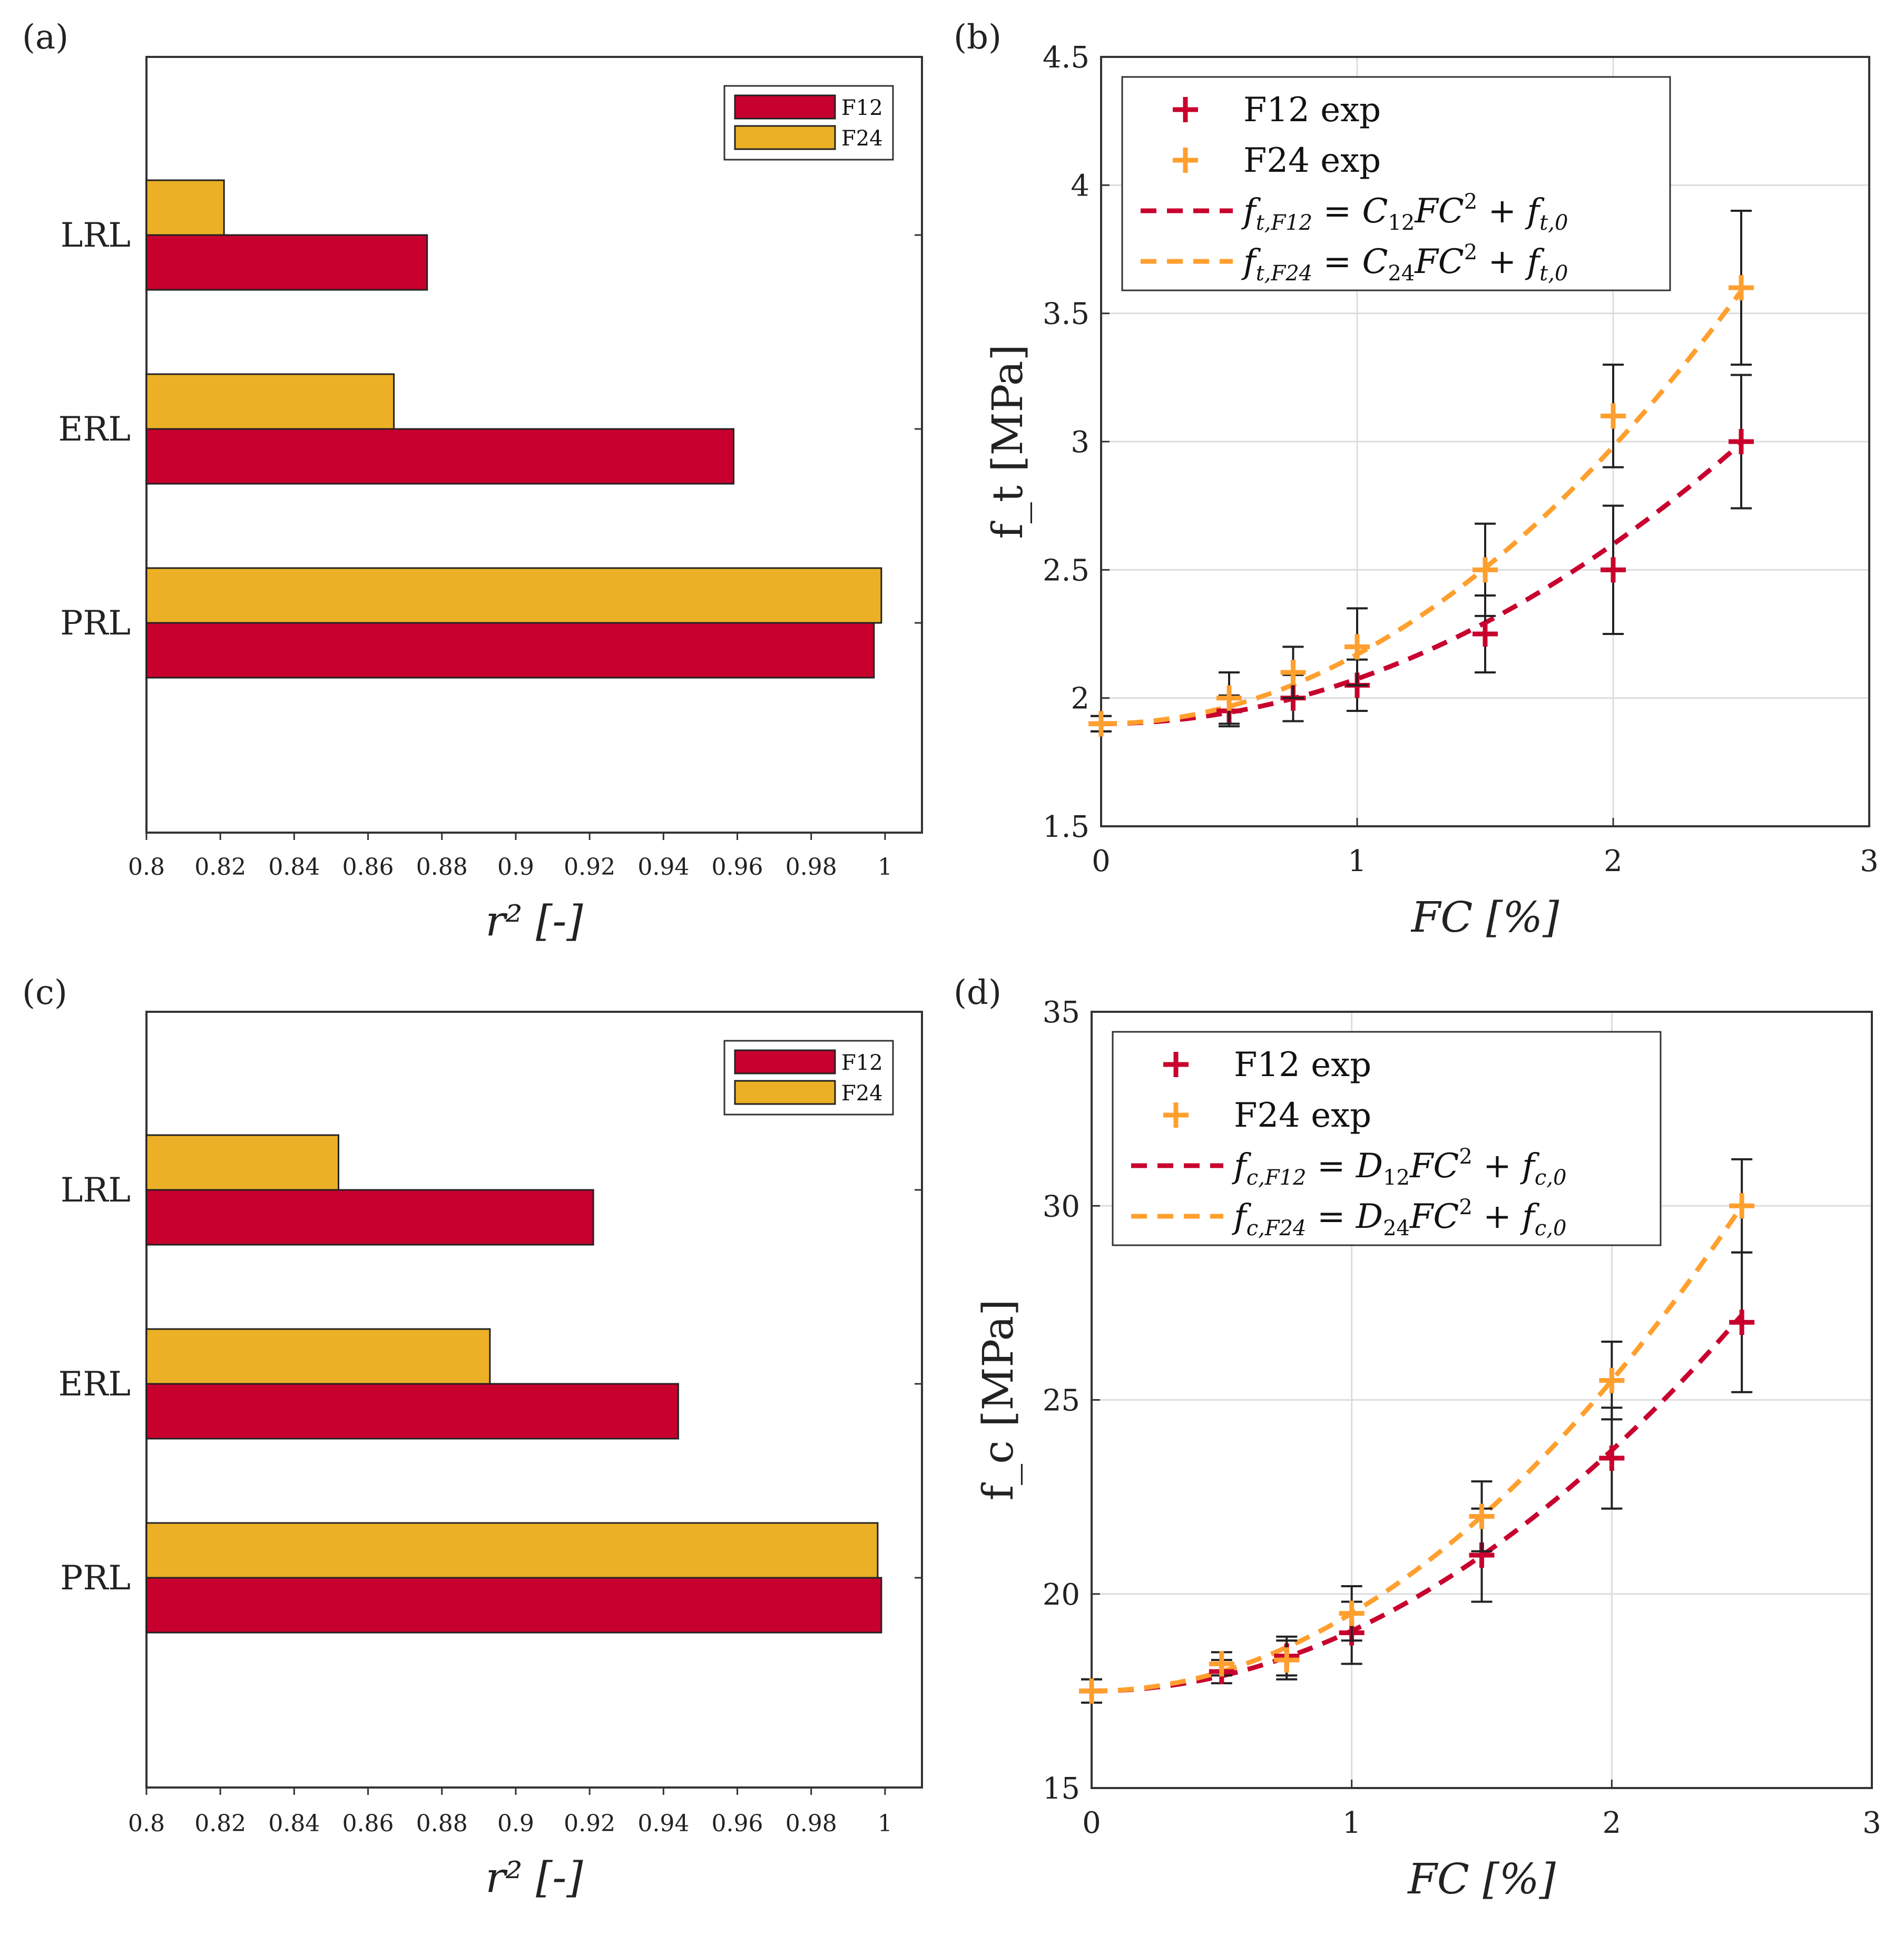  What do you see at coordinates (220, 1824) in the screenshot?
I see `x-tick-label: 0.82` at bounding box center [220, 1824].